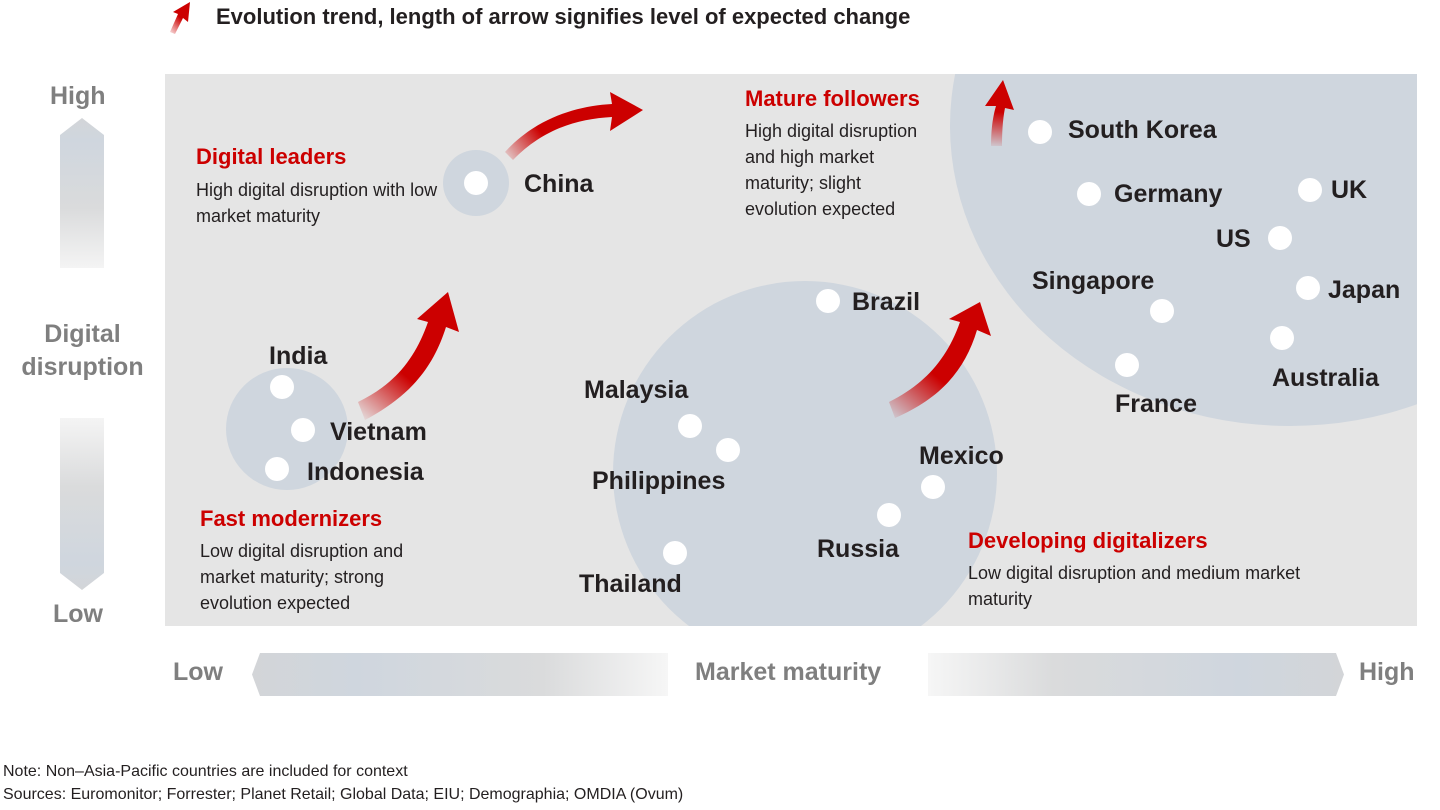 This screenshot has width=1440, height=810. I want to click on x-axis-high-label: High, so click(1387, 672).